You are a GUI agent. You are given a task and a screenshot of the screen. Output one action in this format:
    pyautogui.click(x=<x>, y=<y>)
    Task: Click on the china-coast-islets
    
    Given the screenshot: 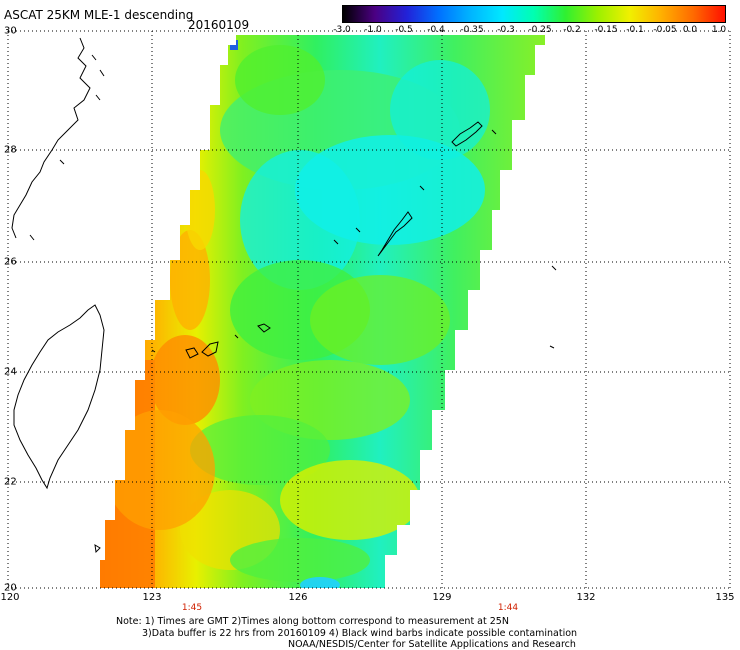 What is the action you would take?
    pyautogui.click(x=67, y=147)
    